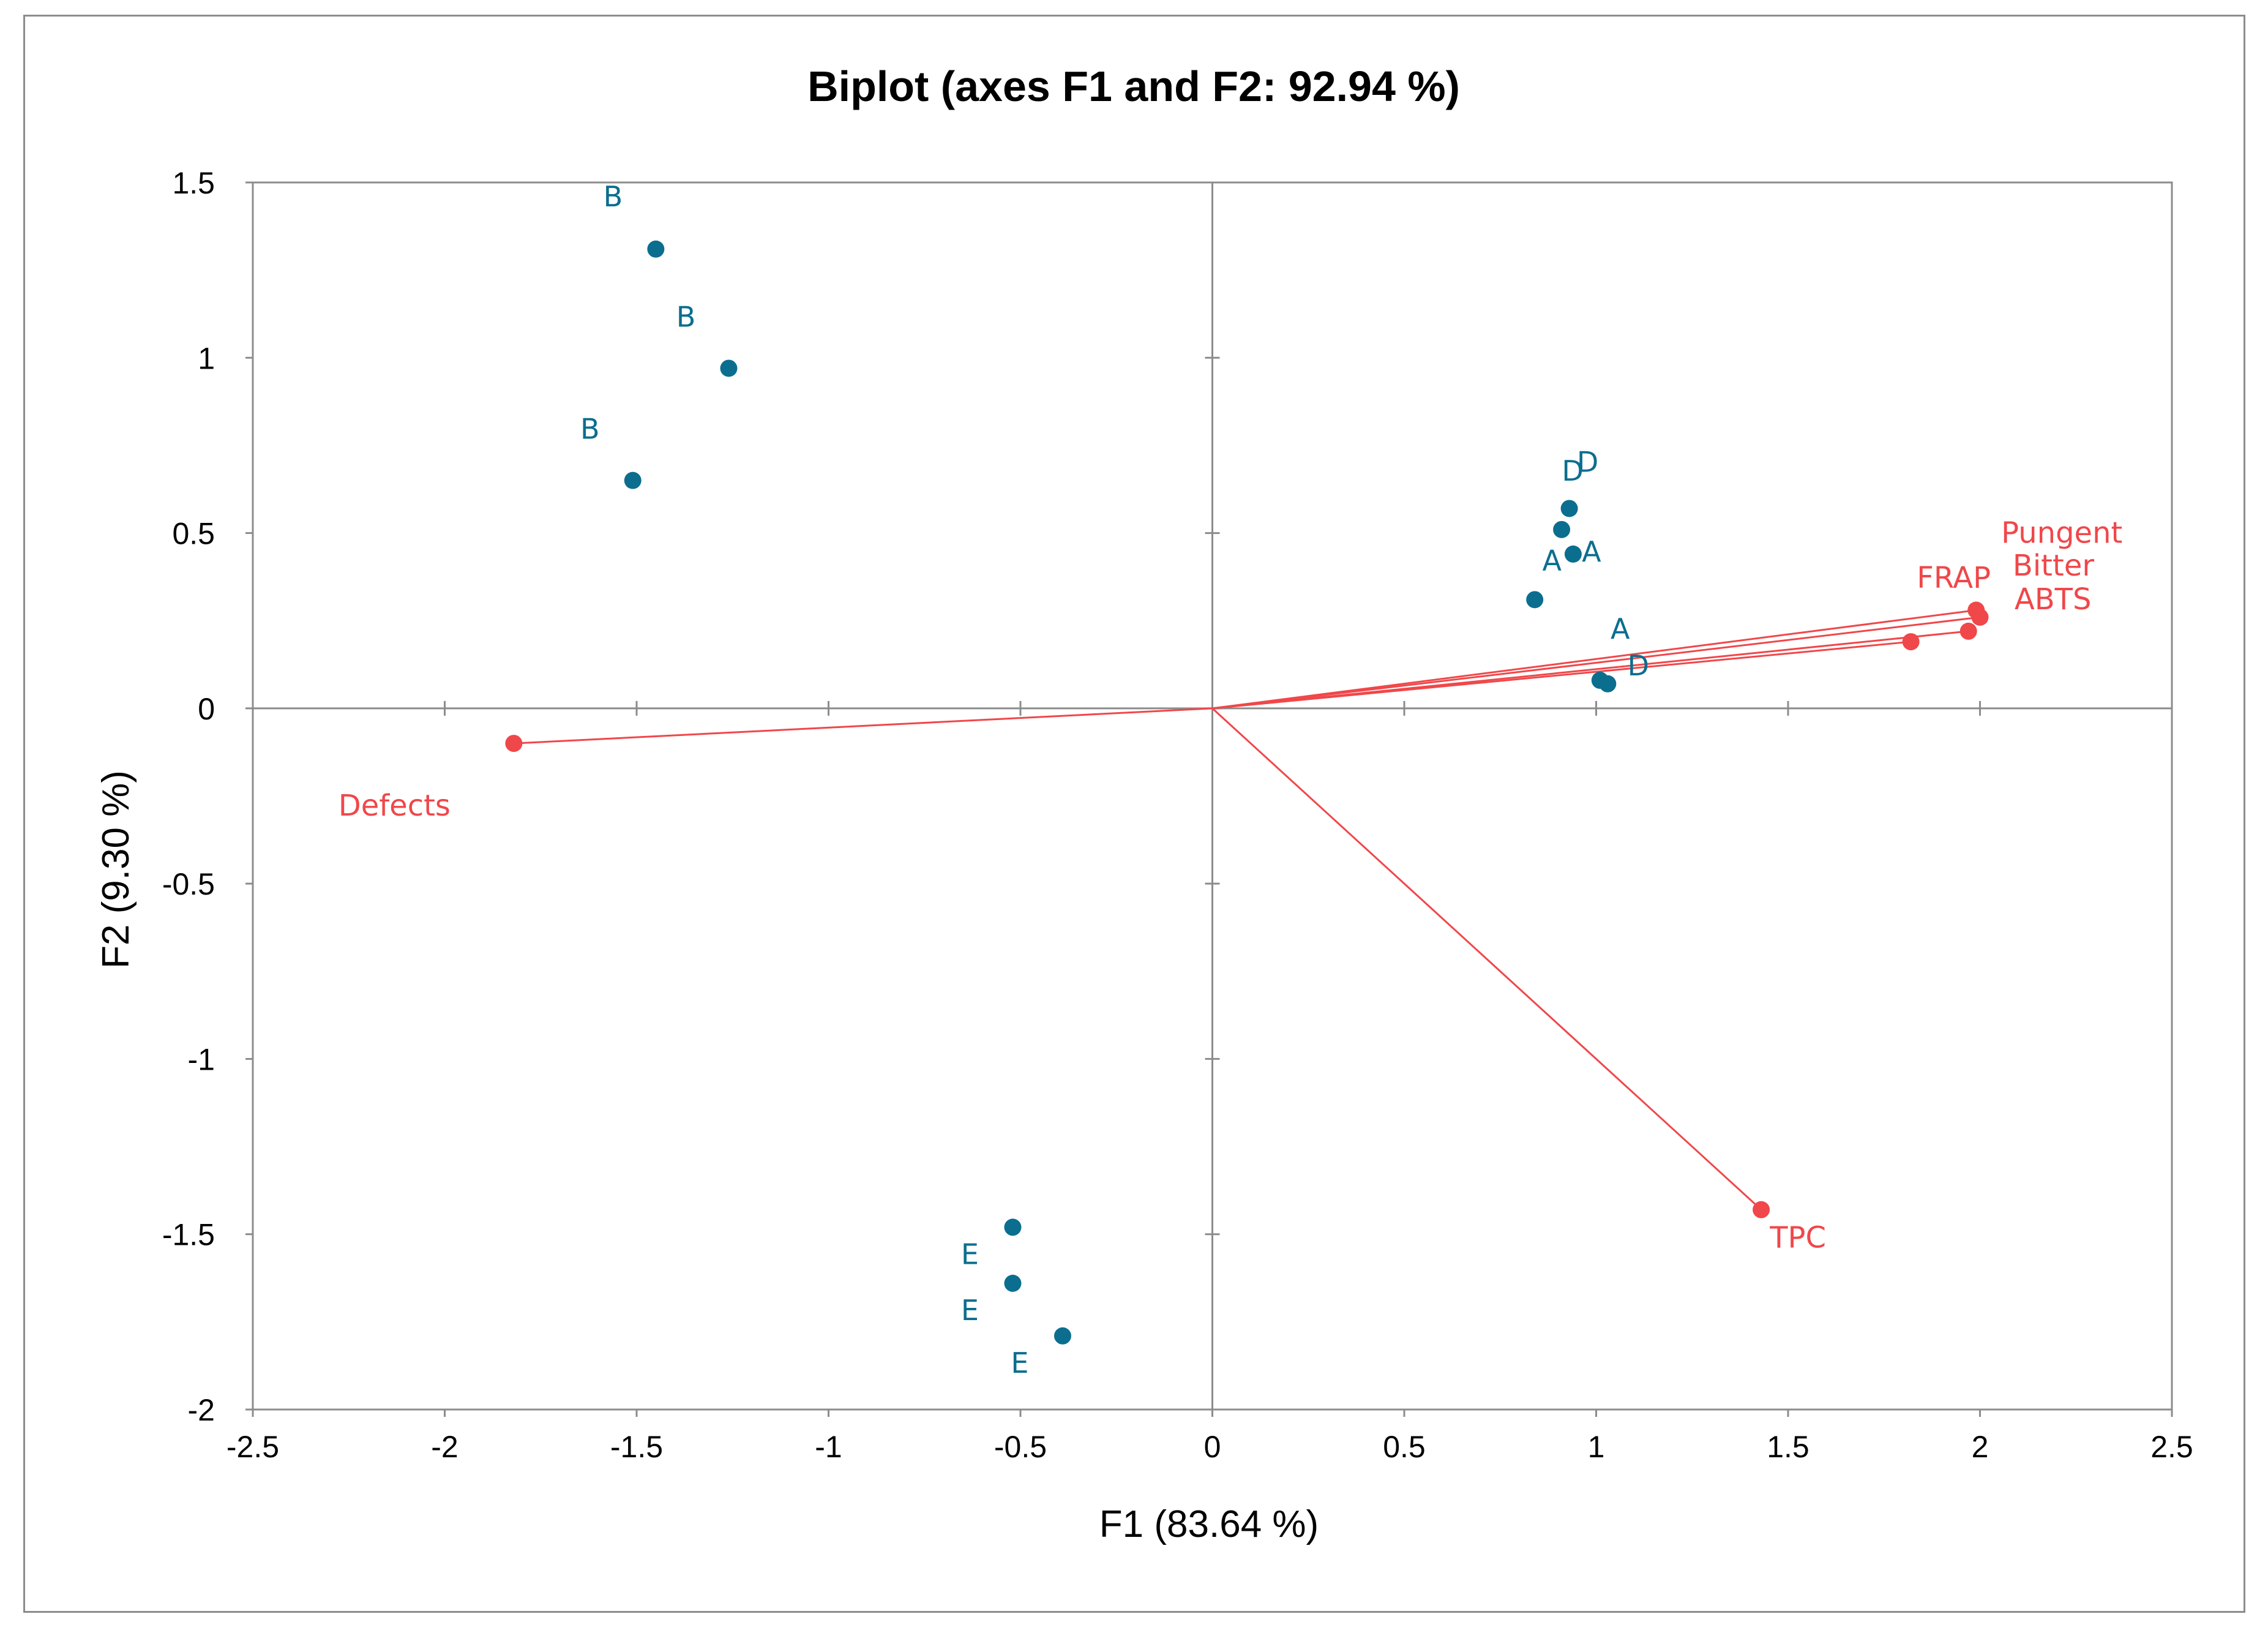 The height and width of the screenshot is (1633, 2268). What do you see at coordinates (2061, 533) in the screenshot?
I see `variable-label: Pungent` at bounding box center [2061, 533].